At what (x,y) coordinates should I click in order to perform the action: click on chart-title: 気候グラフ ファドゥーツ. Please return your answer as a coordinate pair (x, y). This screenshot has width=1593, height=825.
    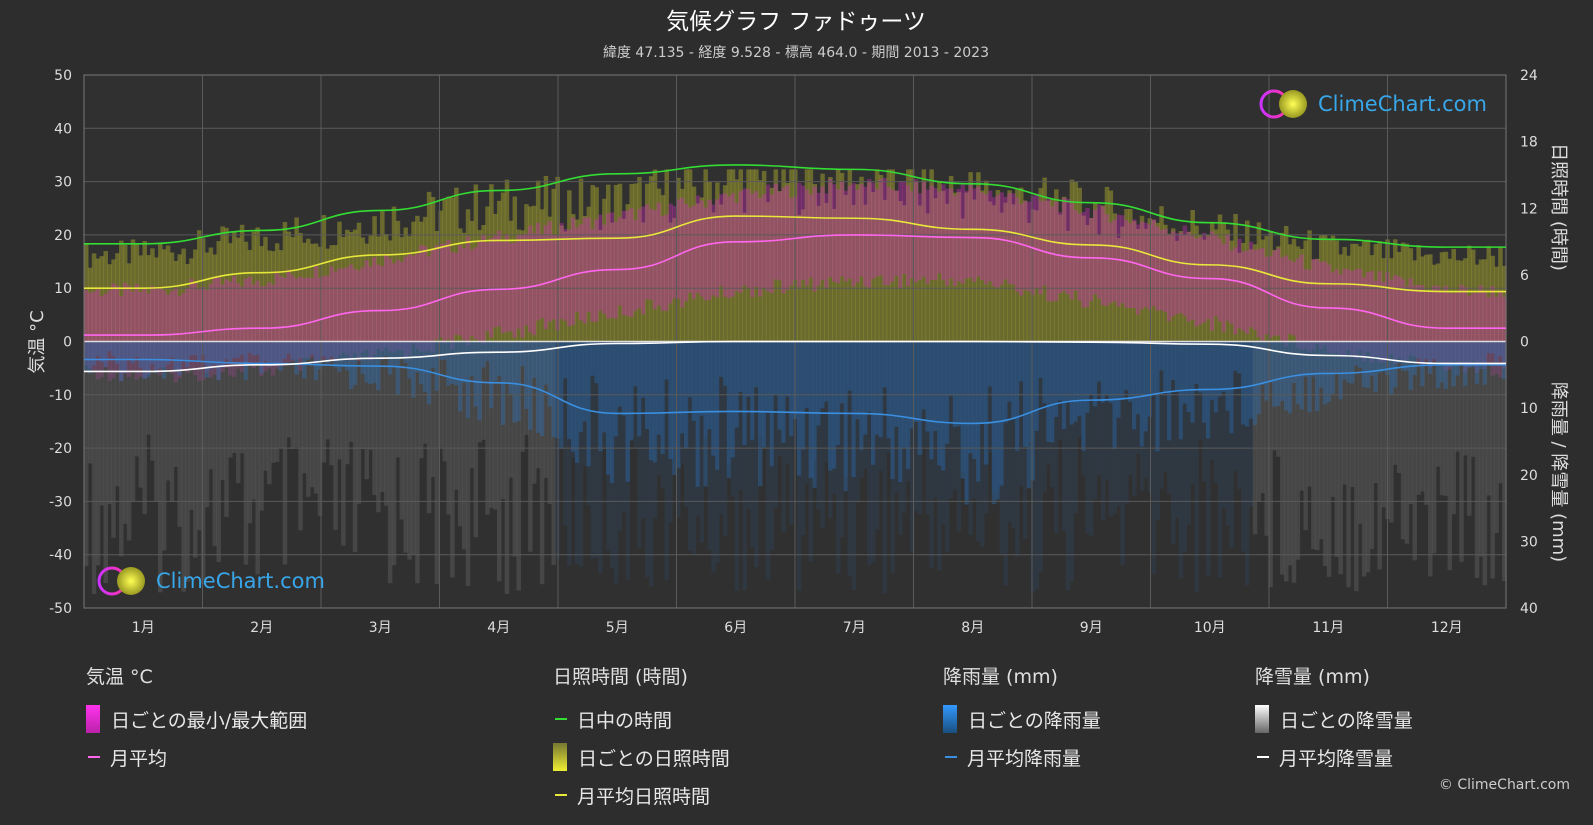
    Looking at the image, I should click on (796, 22).